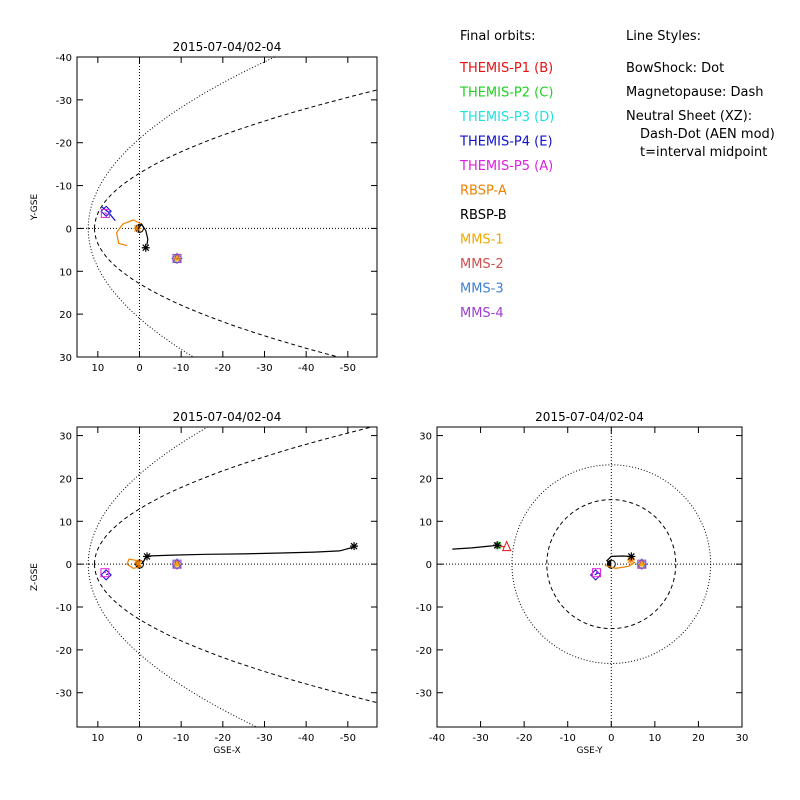 This screenshot has width=800, height=800. What do you see at coordinates (707, 134) in the screenshot?
I see `line-style-text: Dash-Dot (AEN mod)` at bounding box center [707, 134].